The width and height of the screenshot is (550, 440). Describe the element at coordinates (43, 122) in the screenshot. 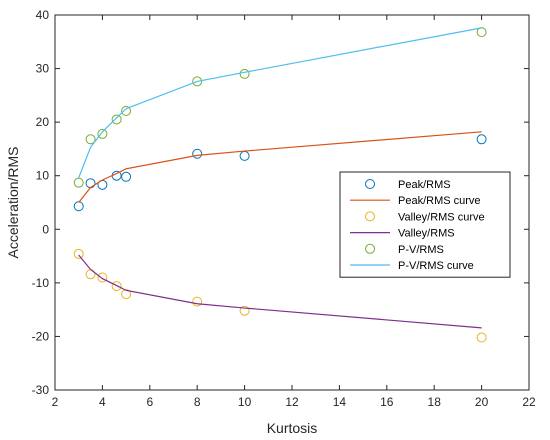

I see `y-tick-label: 20` at that location.